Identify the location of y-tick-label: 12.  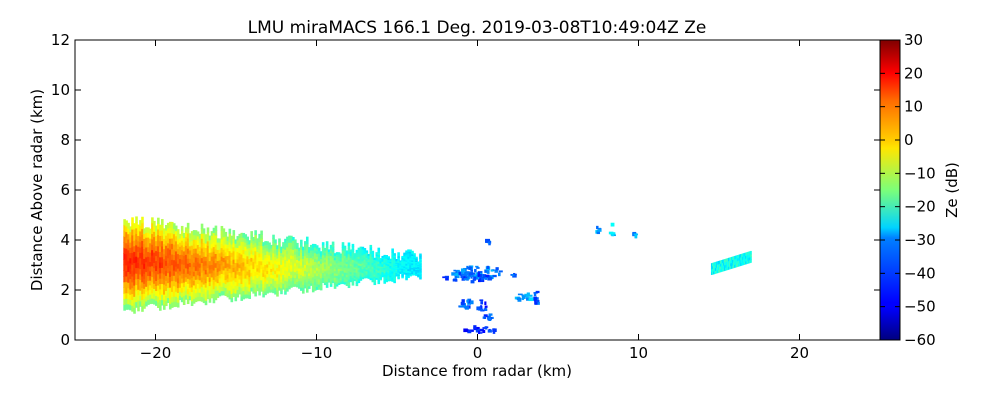
(60, 40).